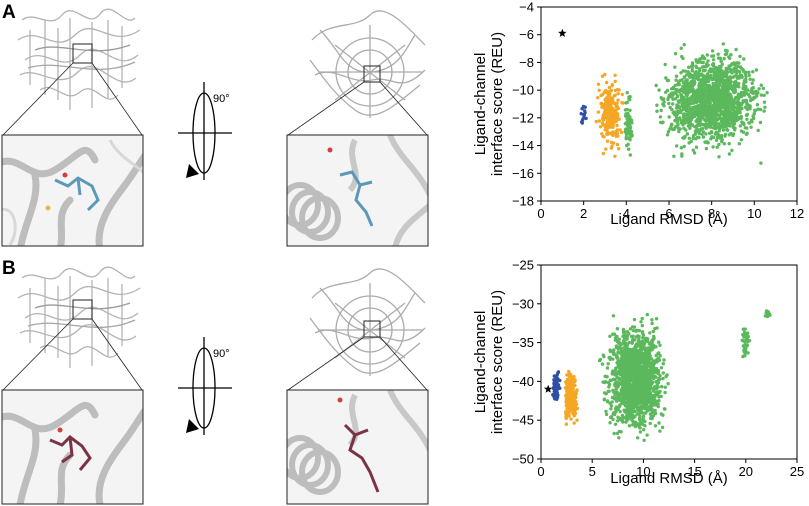  I want to click on yticks-a: −18 −16 −14 −12 −10 −8 −6 −4, so click(526, 104).